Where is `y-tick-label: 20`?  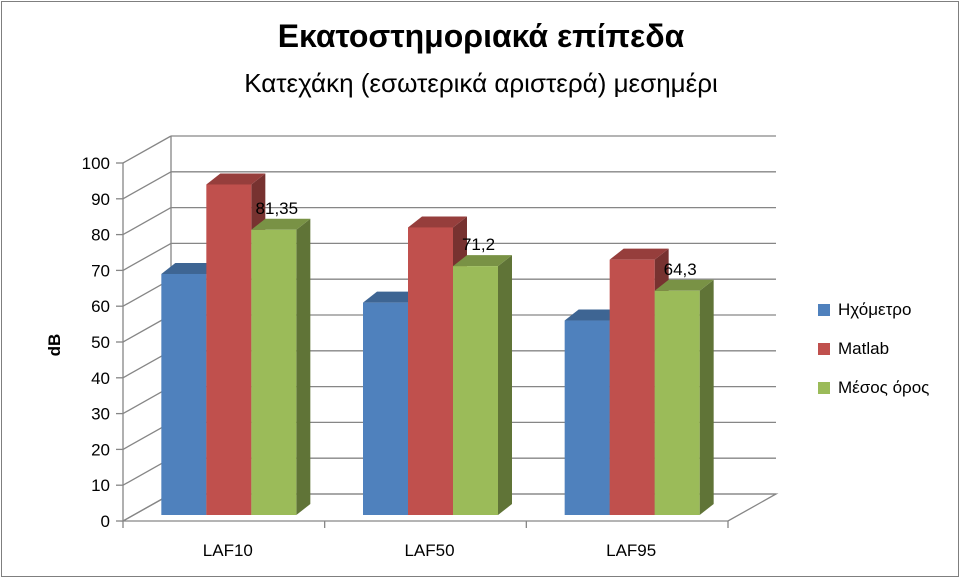
y-tick-label: 20 is located at coordinates (100, 449).